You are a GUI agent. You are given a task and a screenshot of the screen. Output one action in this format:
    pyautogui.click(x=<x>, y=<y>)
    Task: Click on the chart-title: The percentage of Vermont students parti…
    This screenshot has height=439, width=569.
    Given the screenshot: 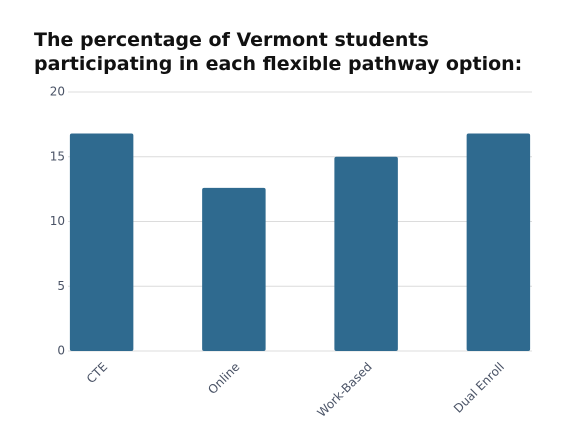 What is the action you would take?
    pyautogui.click(x=278, y=52)
    